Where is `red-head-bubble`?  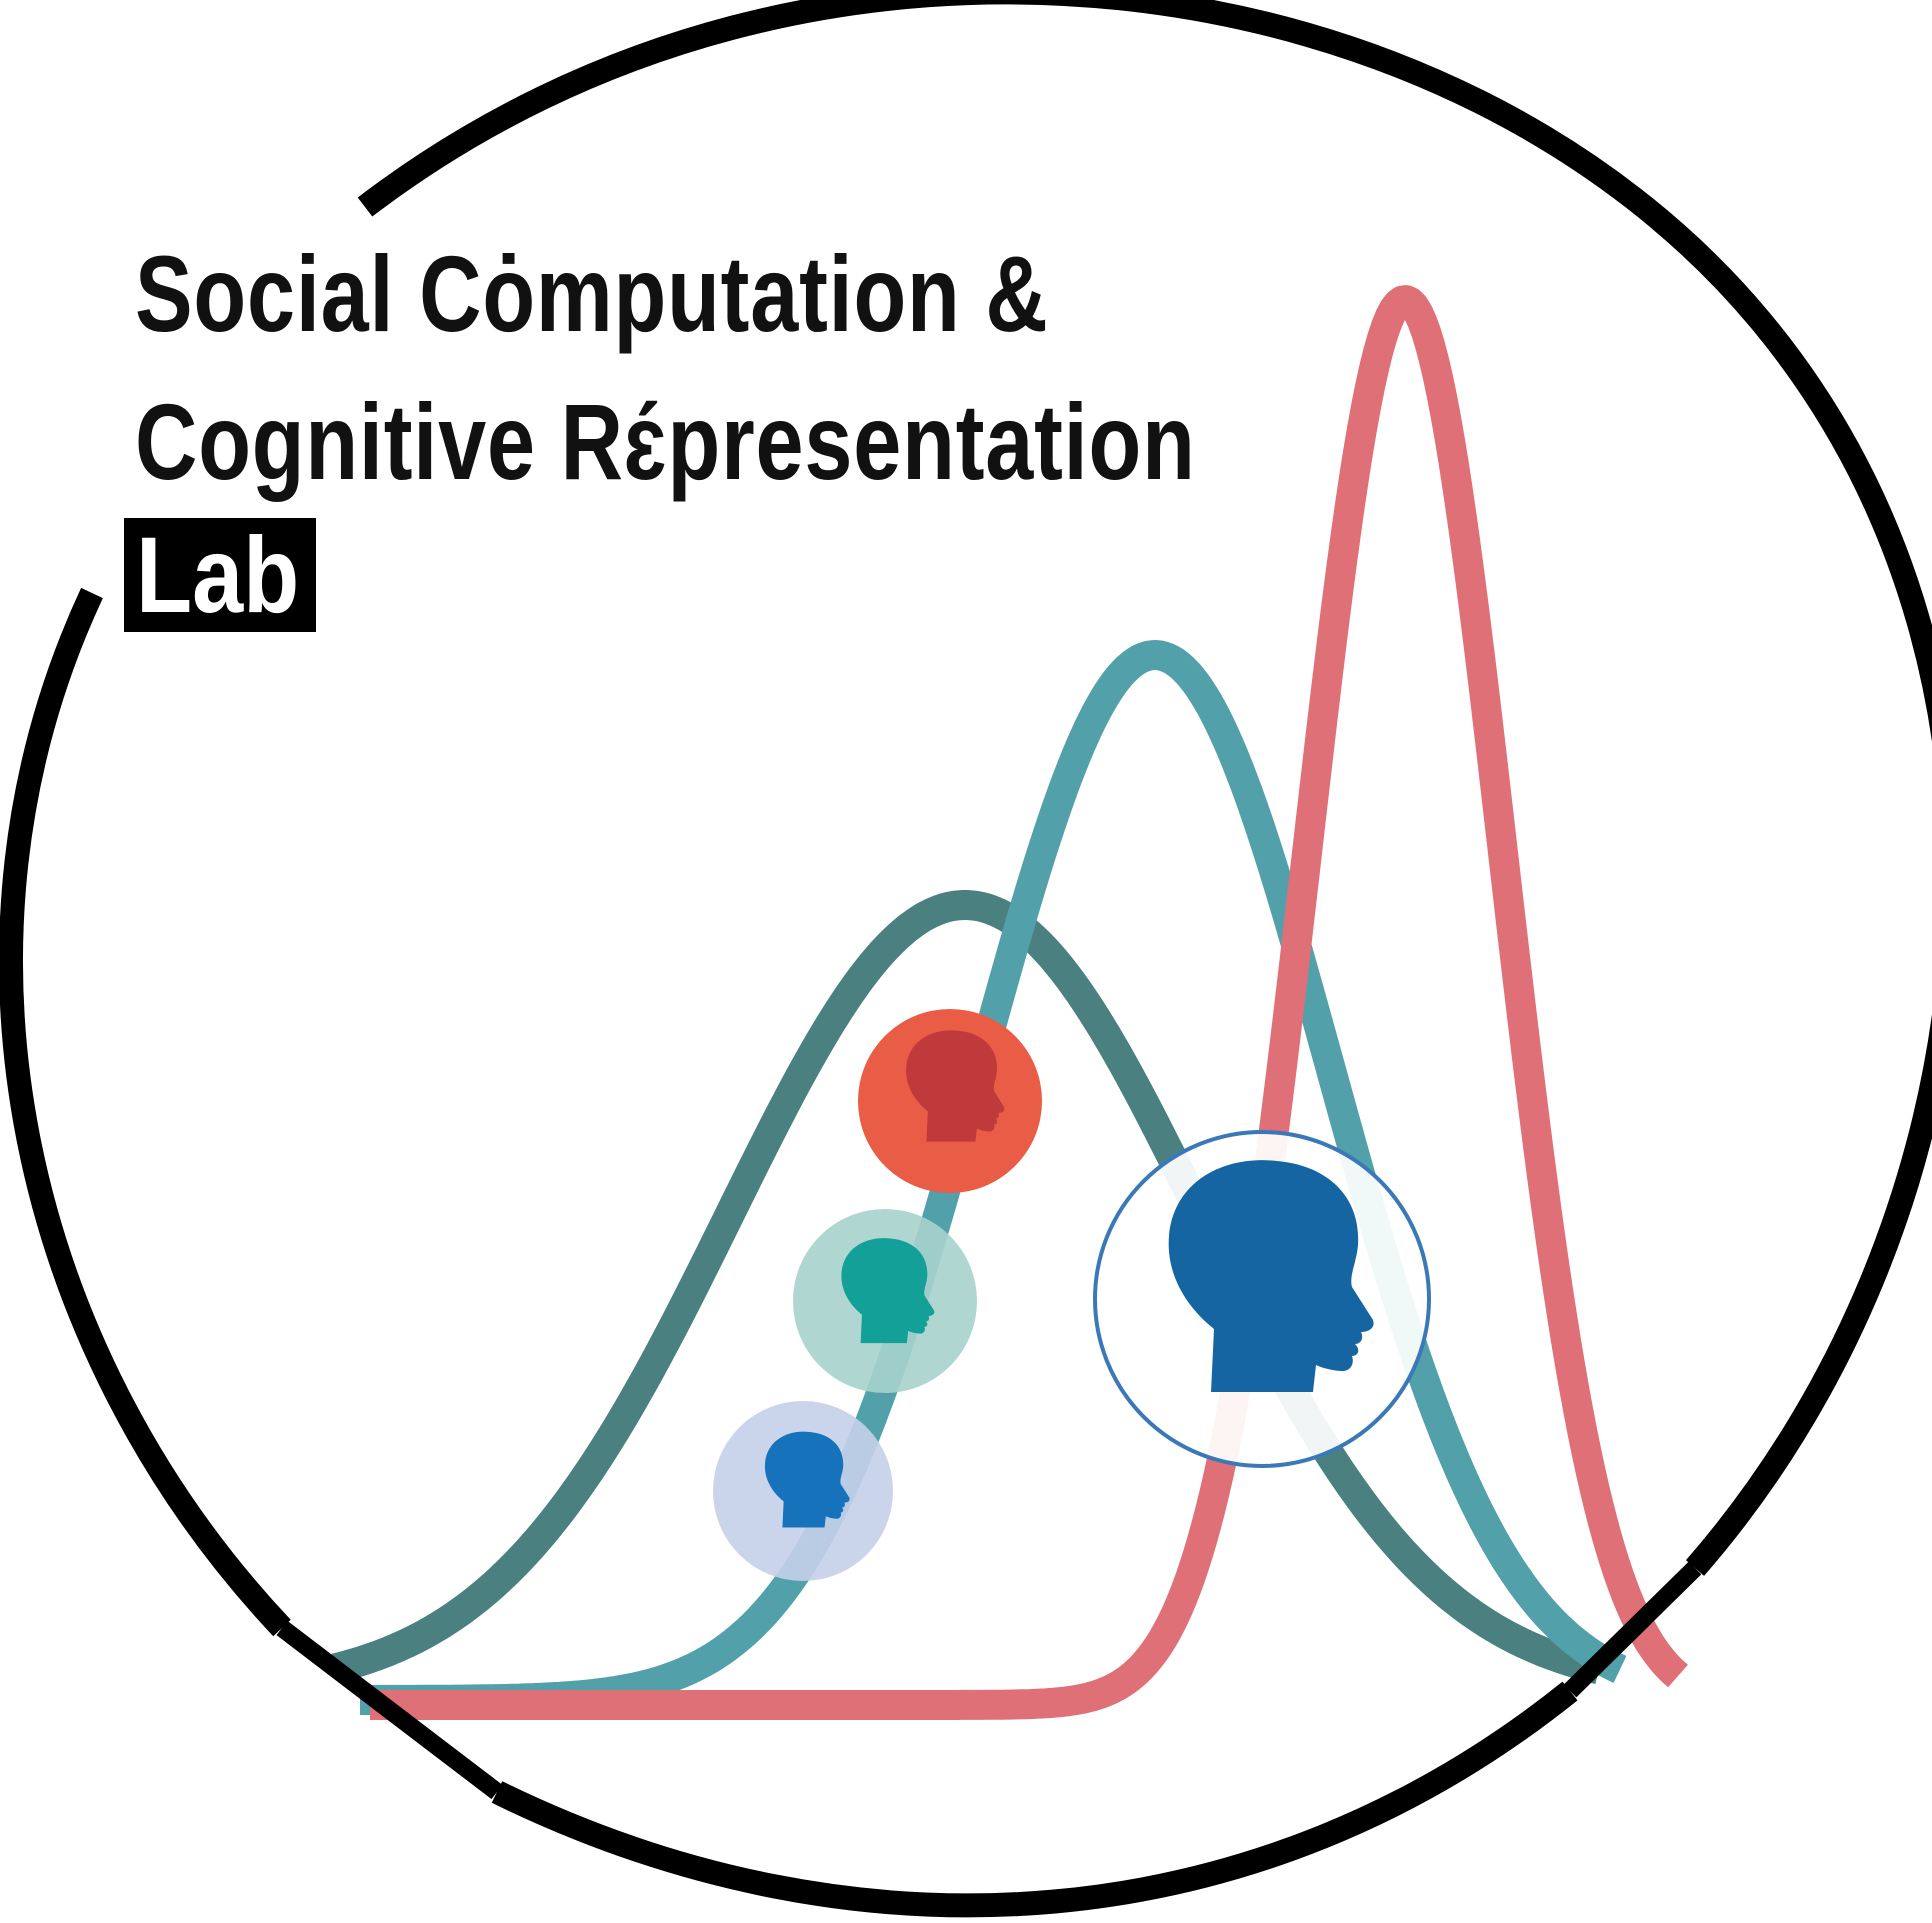 red-head-bubble is located at coordinates (950, 1101).